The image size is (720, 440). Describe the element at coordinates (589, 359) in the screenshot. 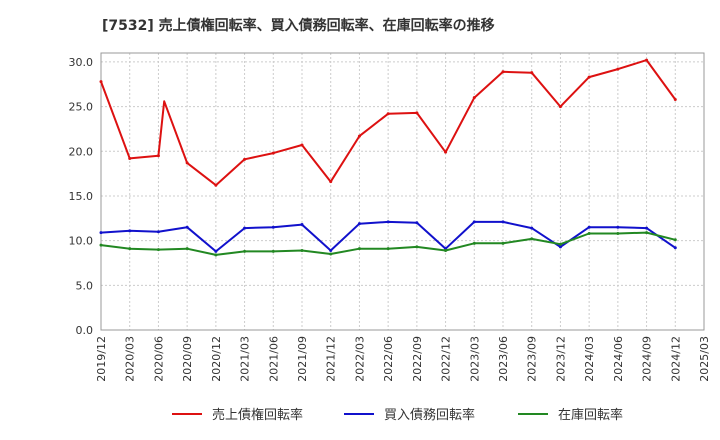

I see `x-tick-label: 2024/03` at that location.